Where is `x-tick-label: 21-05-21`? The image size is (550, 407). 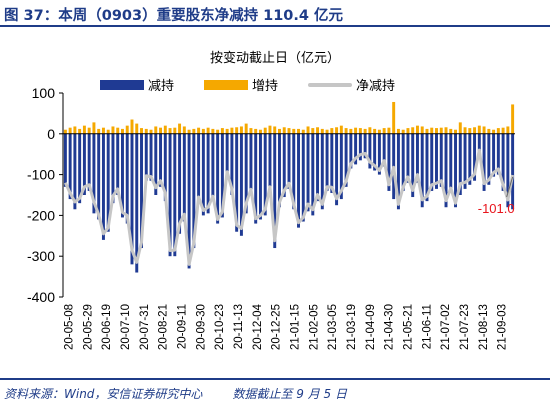 x-tick-label: 21-05-21 is located at coordinates (408, 327).